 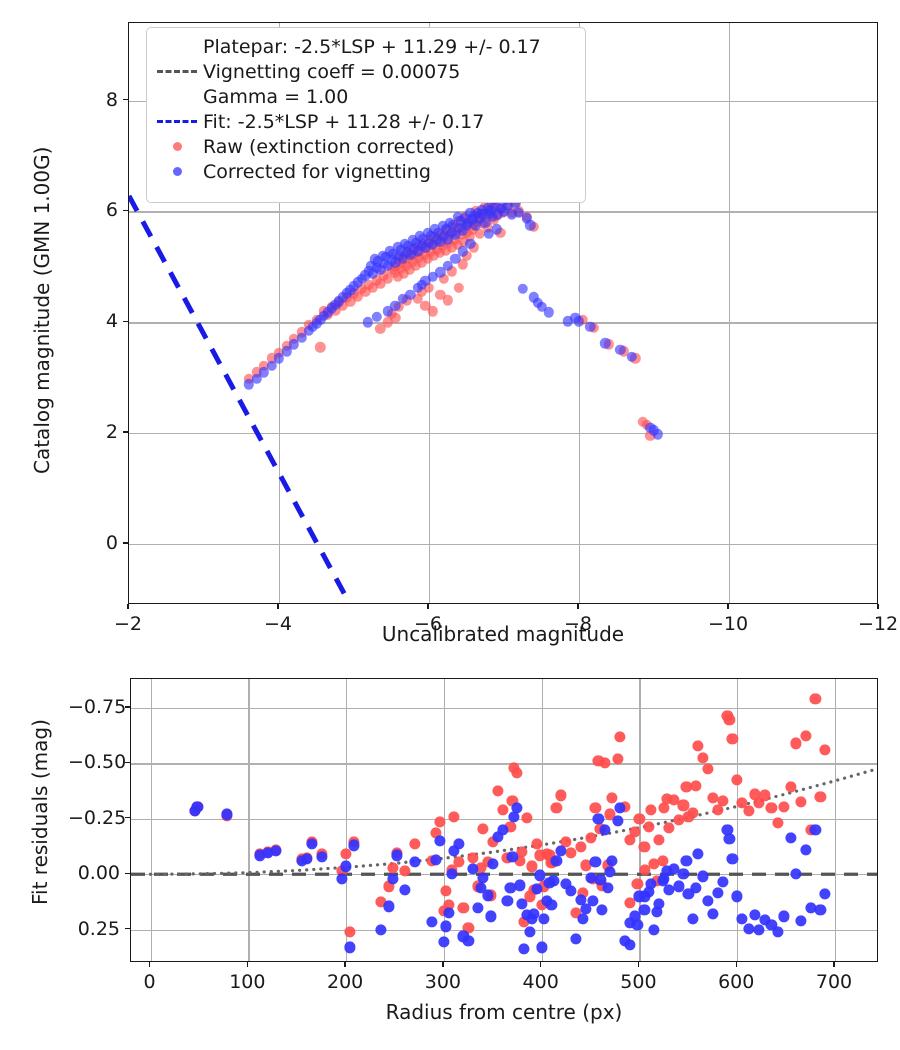 I want to click on tick-label-y: 4, so click(x=111, y=321).